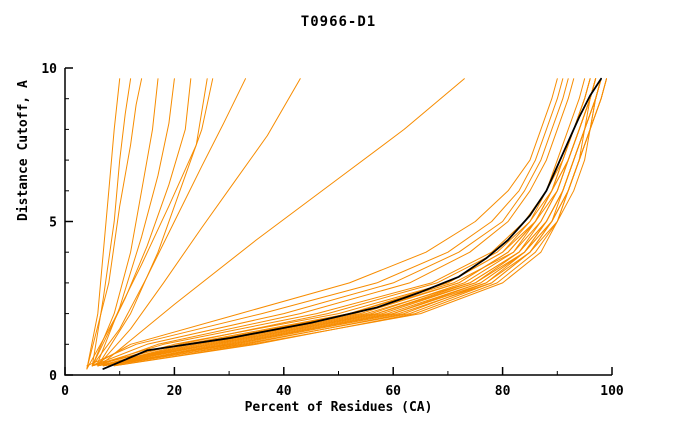 This screenshot has width=680, height=440. I want to click on y-tick-label: 5, so click(53, 223).